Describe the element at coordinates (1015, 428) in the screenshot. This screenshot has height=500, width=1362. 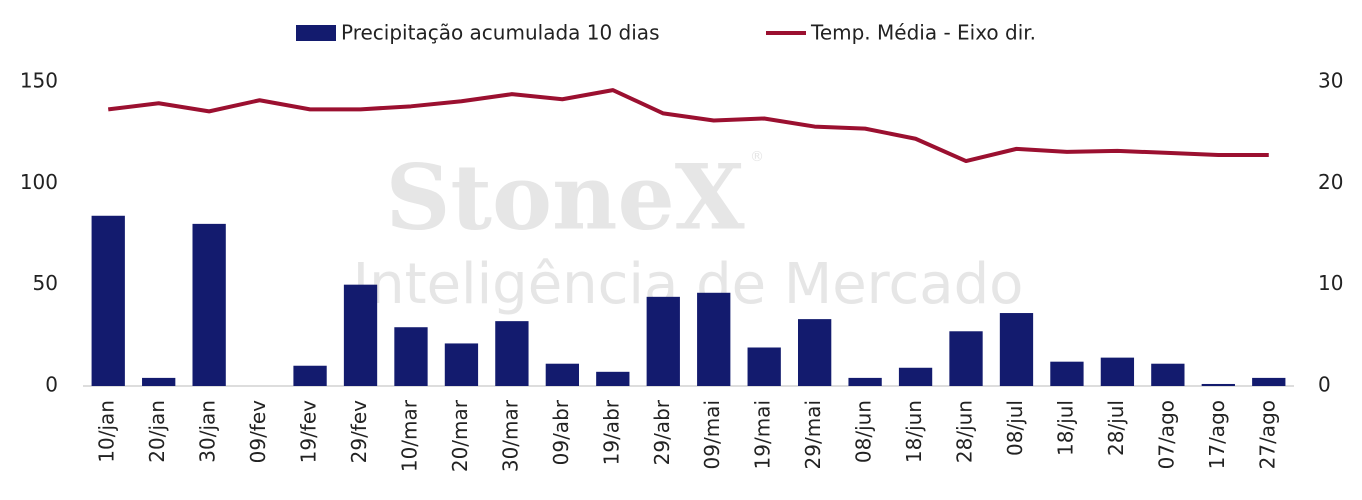
I see `x-tick-label: 08/jul` at that location.